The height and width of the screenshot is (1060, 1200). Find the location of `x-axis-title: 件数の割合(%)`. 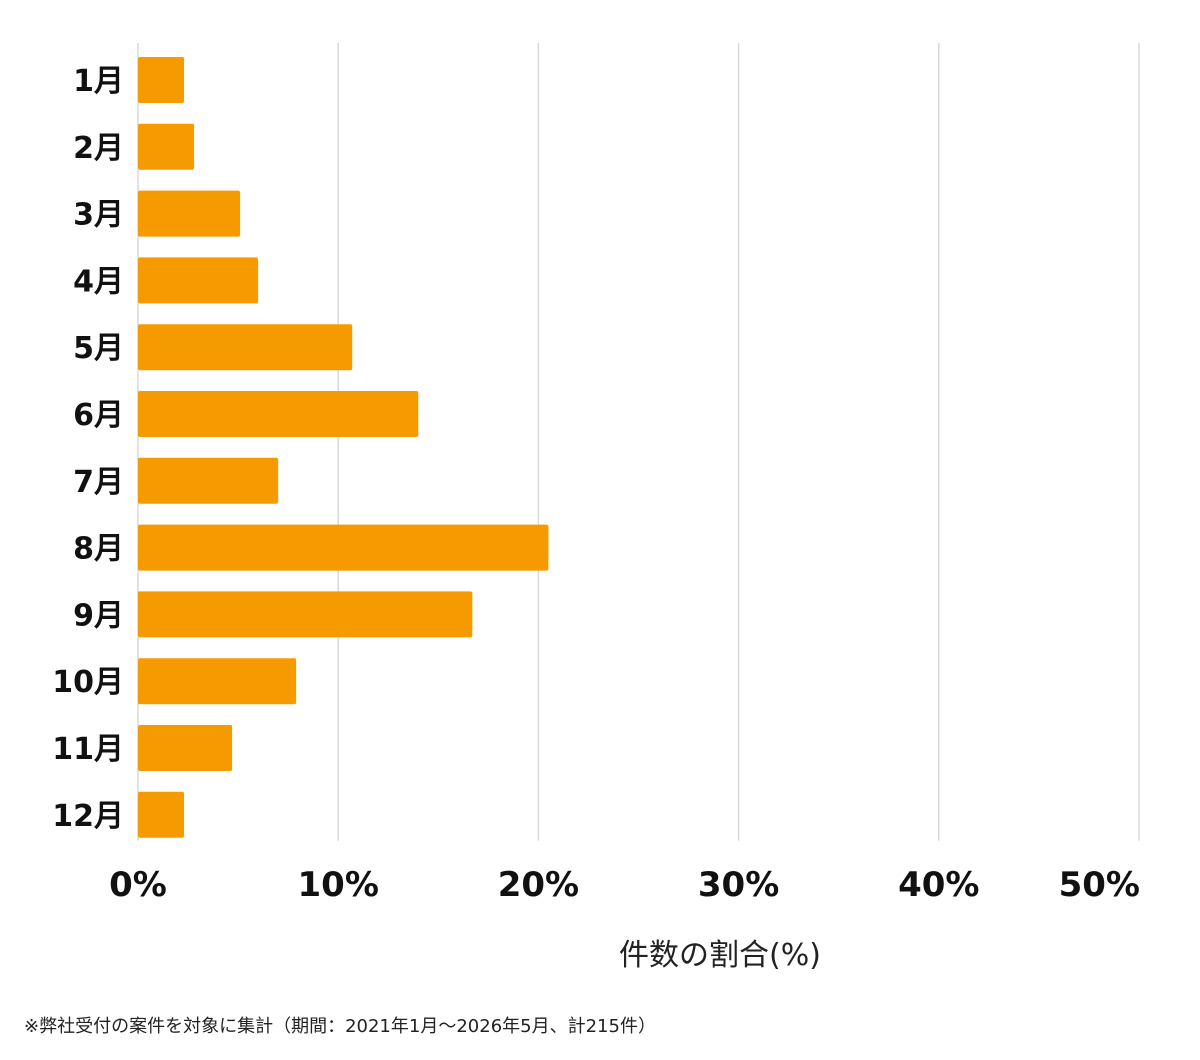

x-axis-title: 件数の割合(%) is located at coordinates (720, 955).